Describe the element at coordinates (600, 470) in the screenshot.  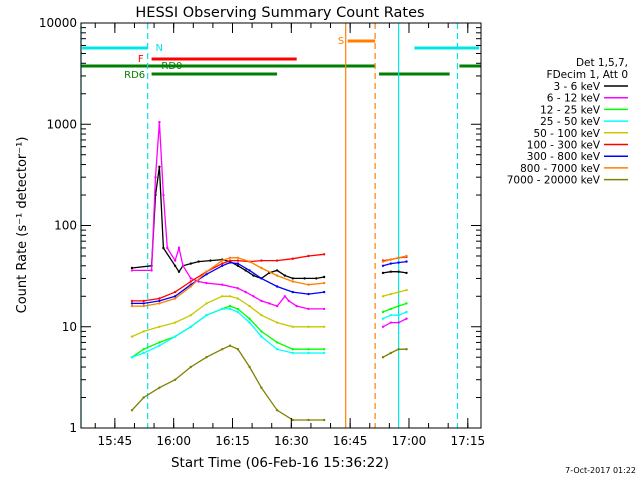
I see `timestamp: 7-Oct-2017 01:22` at that location.